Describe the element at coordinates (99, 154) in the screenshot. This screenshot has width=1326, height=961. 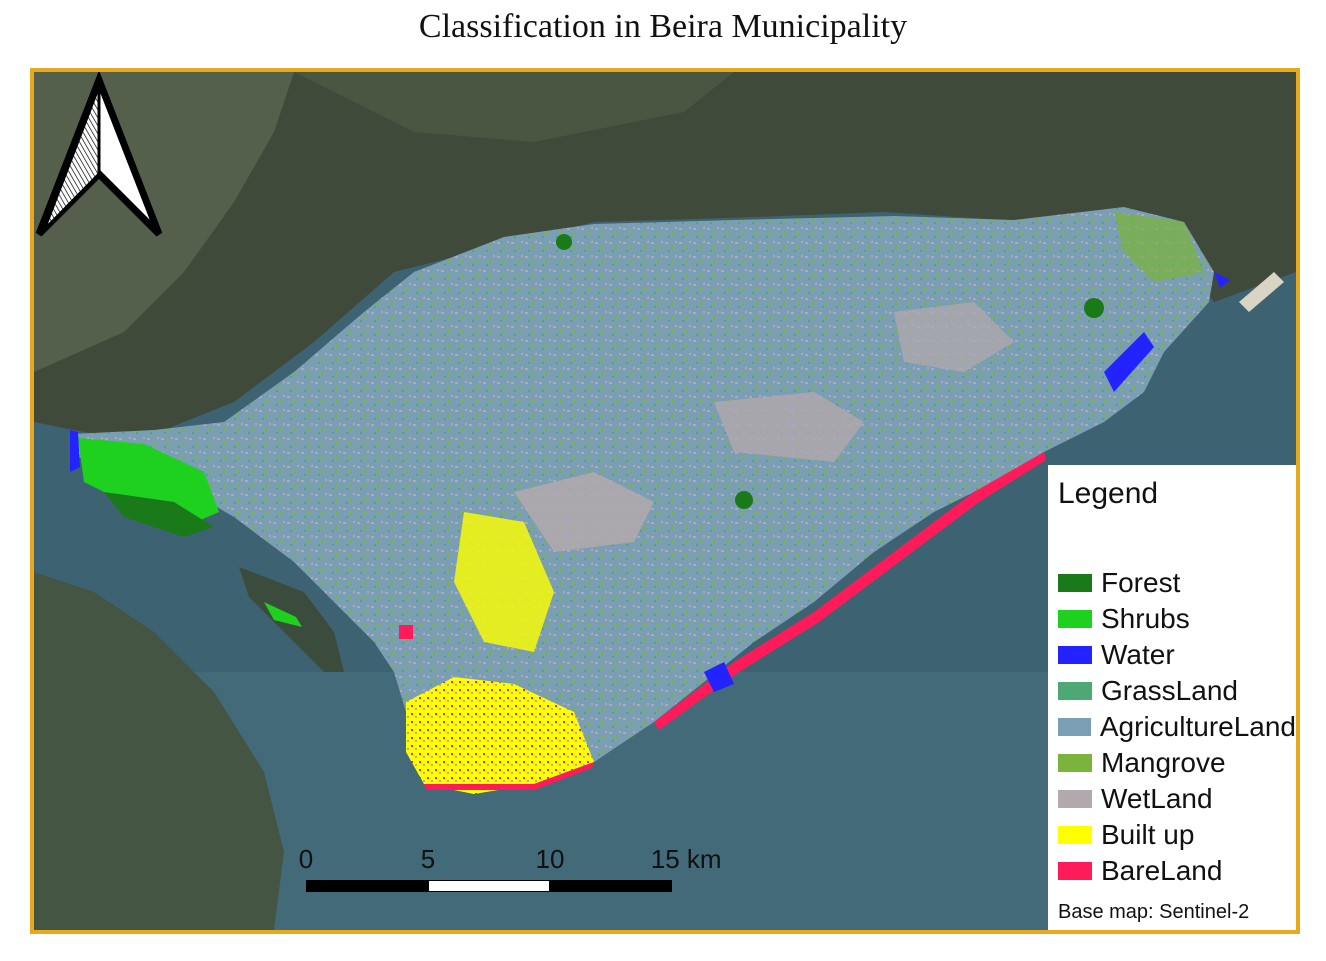
I see `north-arrow-icon` at that location.